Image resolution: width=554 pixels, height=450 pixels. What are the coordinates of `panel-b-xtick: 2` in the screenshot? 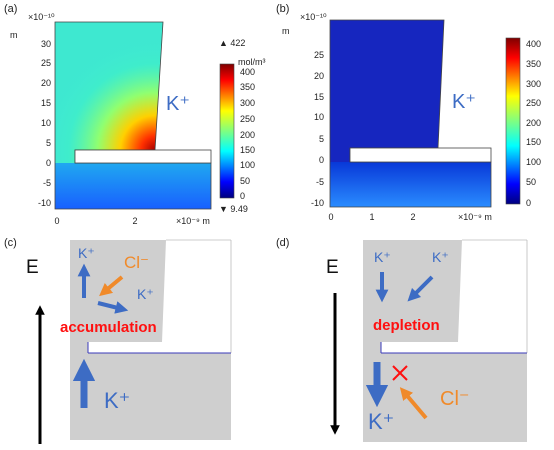 It's located at (412, 217).